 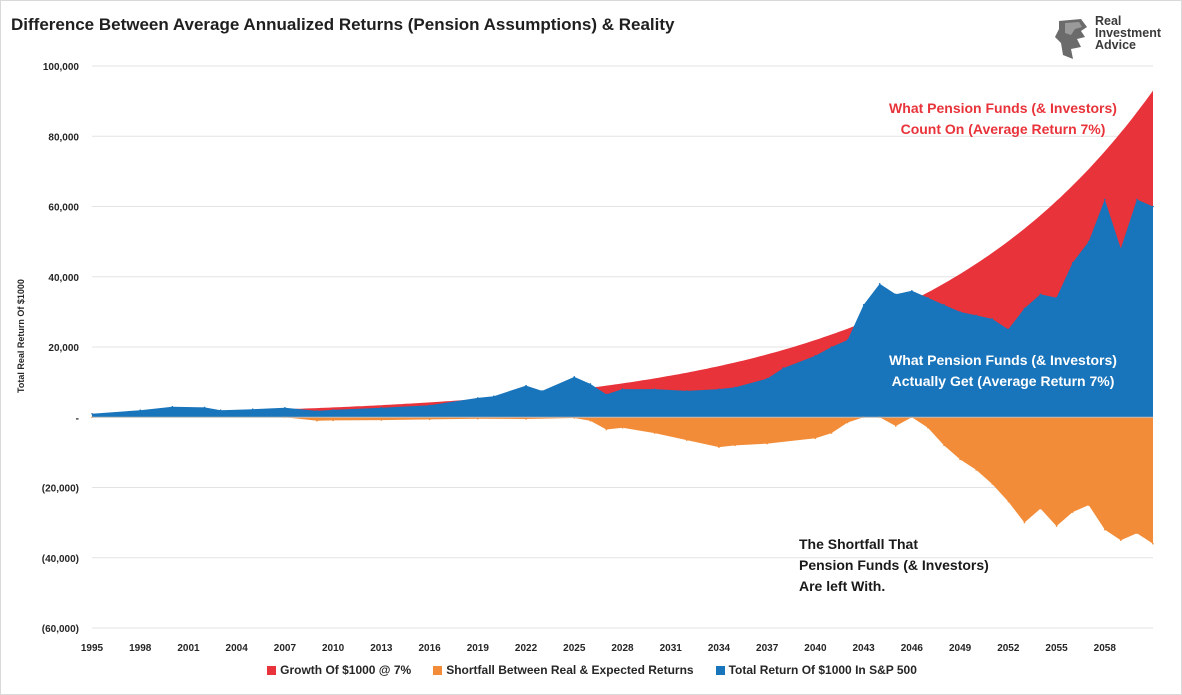 What do you see at coordinates (63, 278) in the screenshot?
I see `y-tick-label: 40,000` at bounding box center [63, 278].